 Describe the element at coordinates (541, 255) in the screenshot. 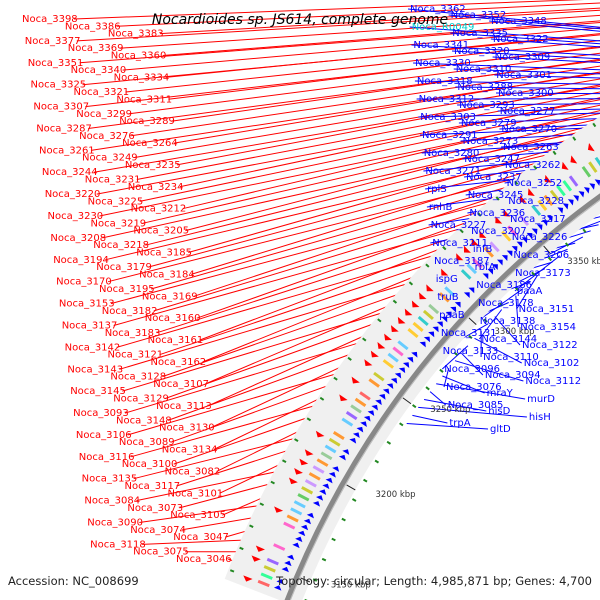

I see `right-gene-label: Noca_3206` at that location.